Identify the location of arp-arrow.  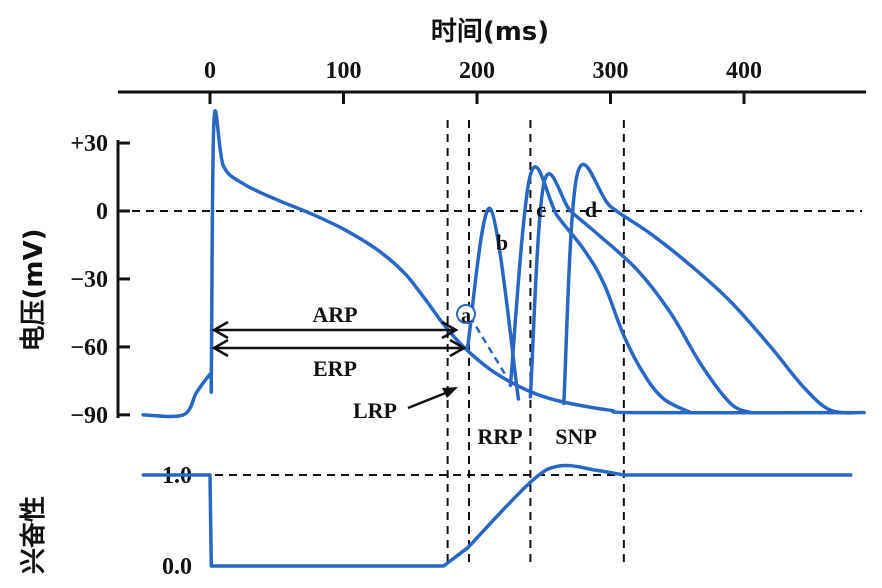
(335, 330).